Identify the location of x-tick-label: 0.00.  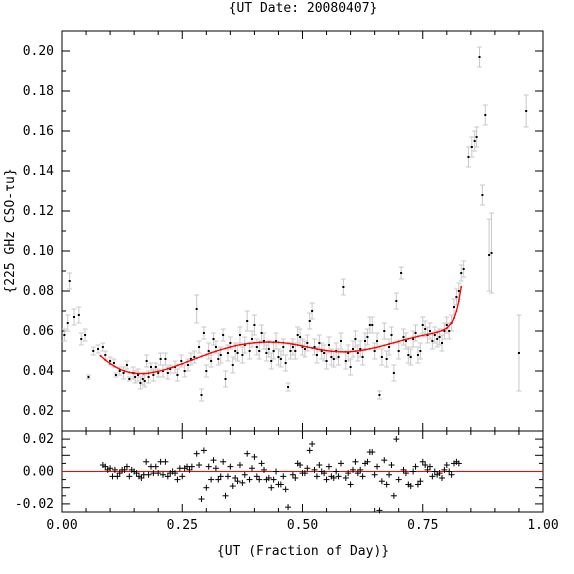
(61, 525).